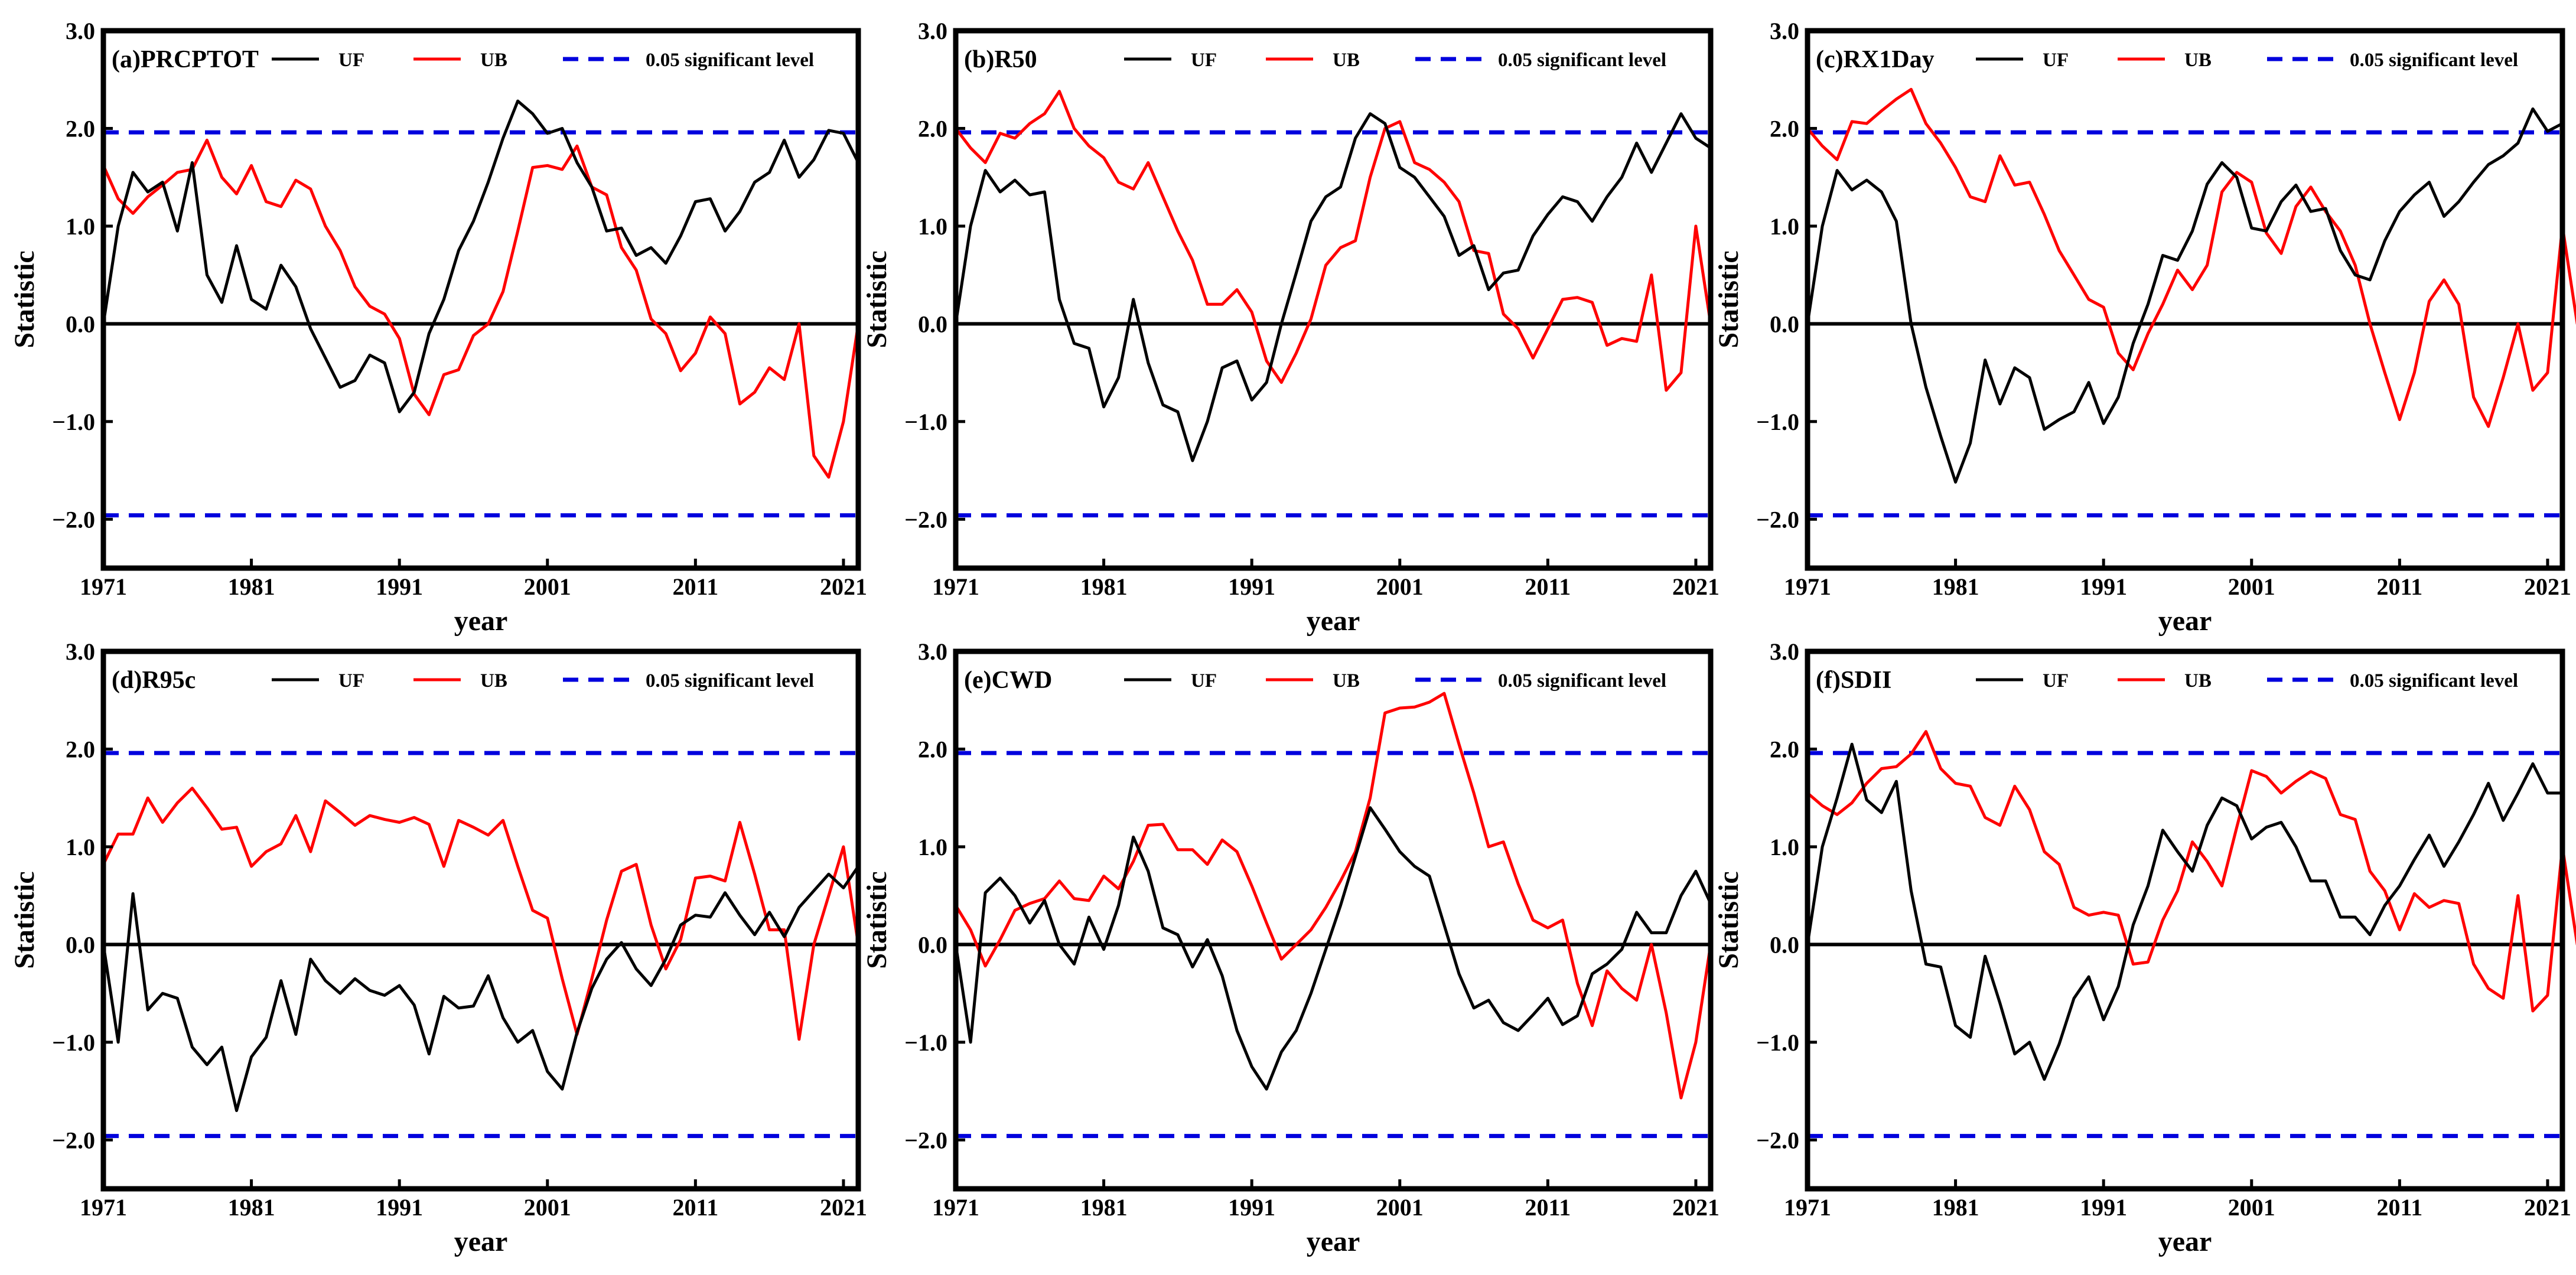 This screenshot has width=2576, height=1275. What do you see at coordinates (1001, 59) in the screenshot?
I see `panel-title: (b)R50` at bounding box center [1001, 59].